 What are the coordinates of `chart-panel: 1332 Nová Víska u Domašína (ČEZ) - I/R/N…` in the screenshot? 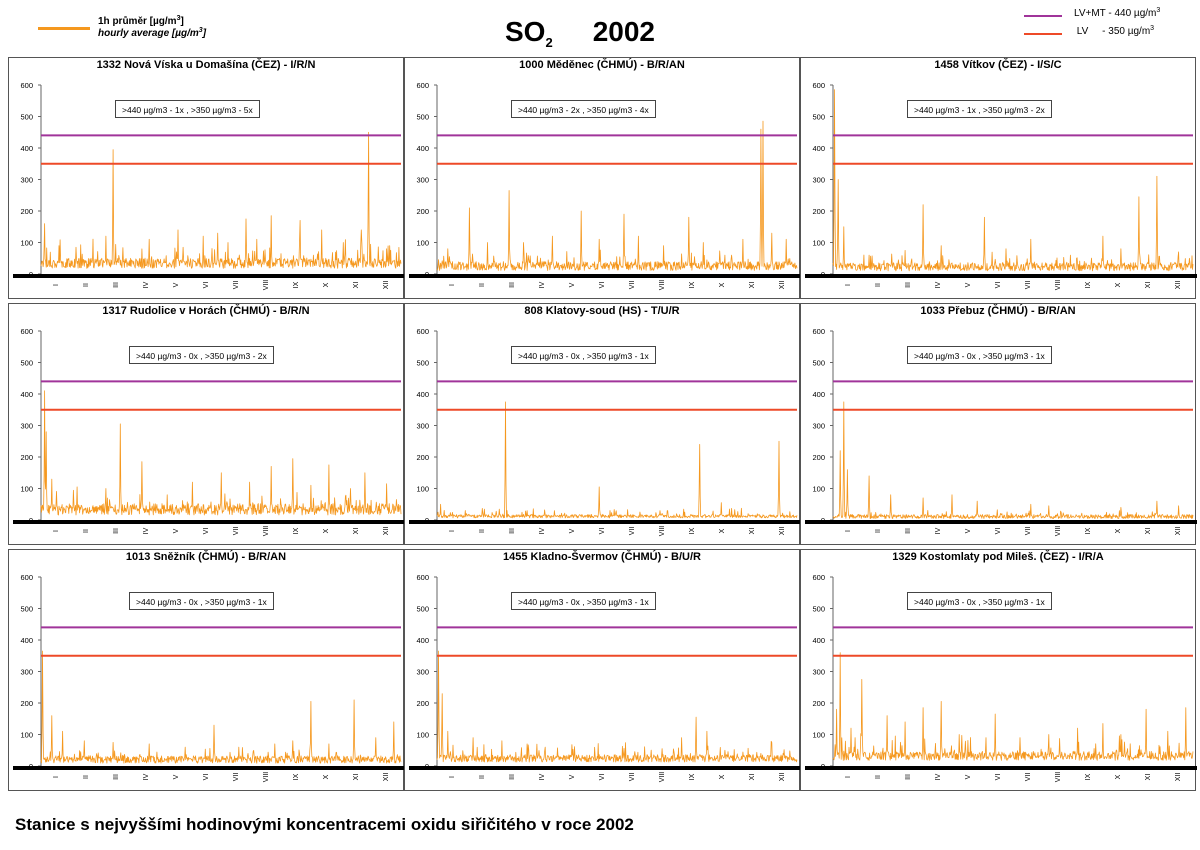 It's located at (206, 178).